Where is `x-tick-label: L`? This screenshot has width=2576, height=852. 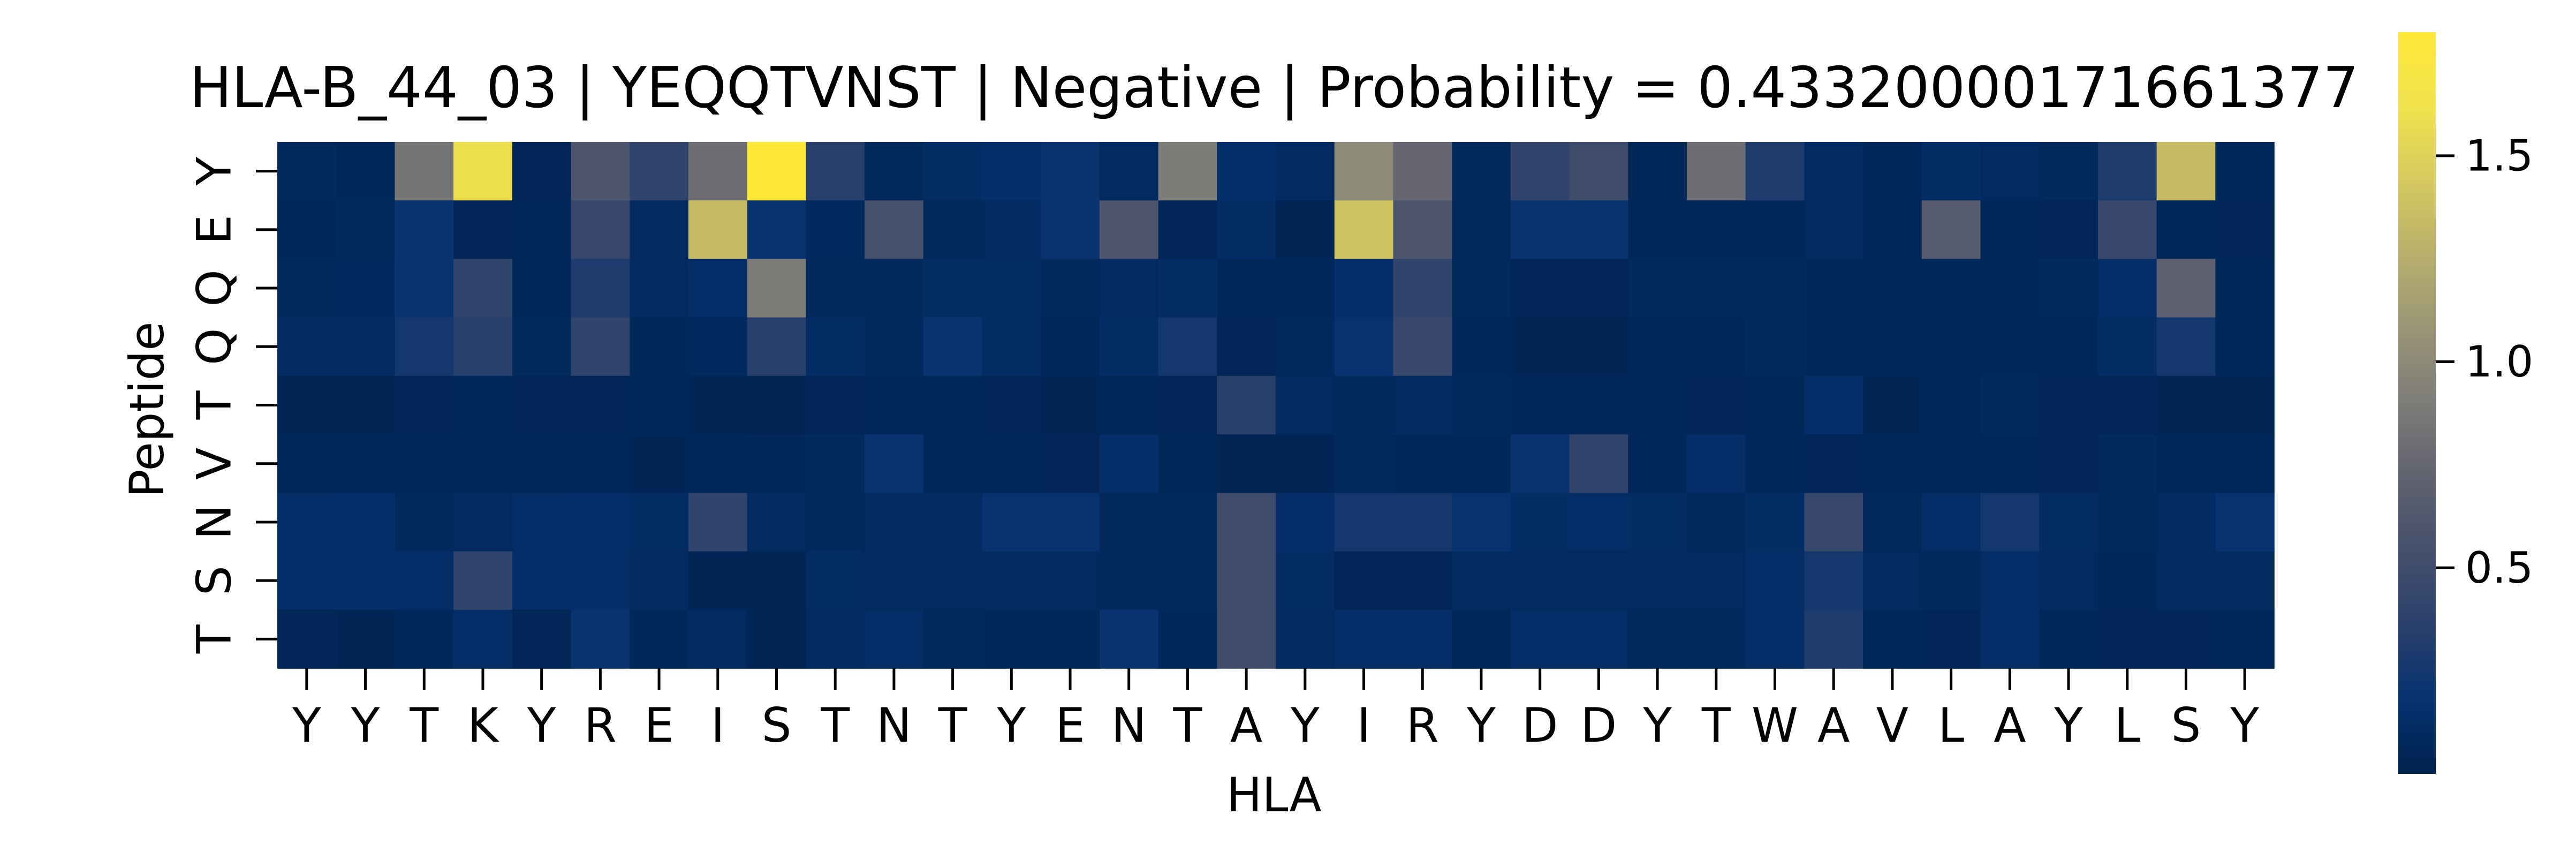 x-tick-label: L is located at coordinates (2127, 725).